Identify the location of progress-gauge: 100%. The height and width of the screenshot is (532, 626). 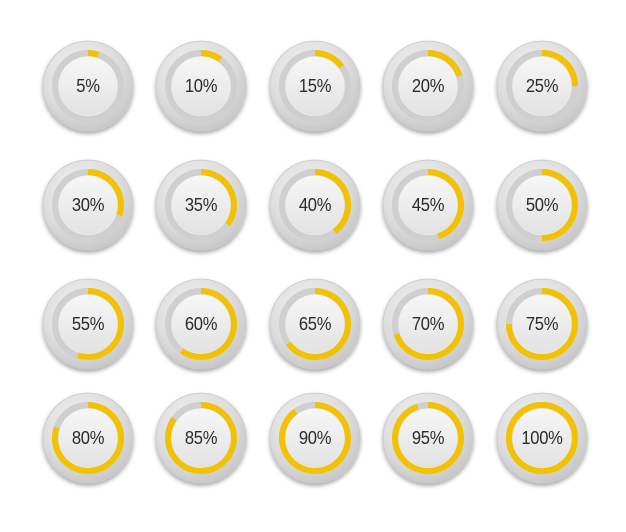
(542, 438).